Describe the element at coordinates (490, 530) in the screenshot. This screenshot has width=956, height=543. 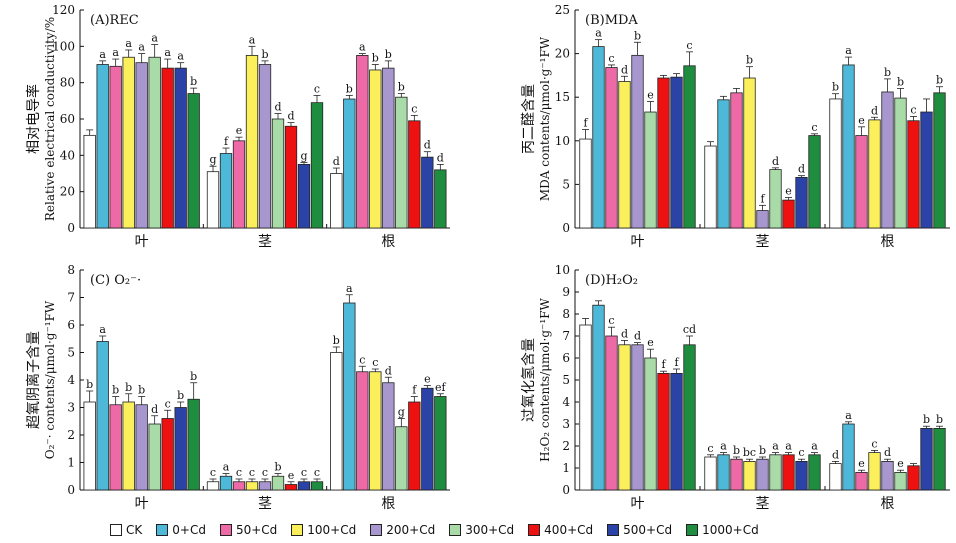
I see `legend-label: 300+Cd` at that location.